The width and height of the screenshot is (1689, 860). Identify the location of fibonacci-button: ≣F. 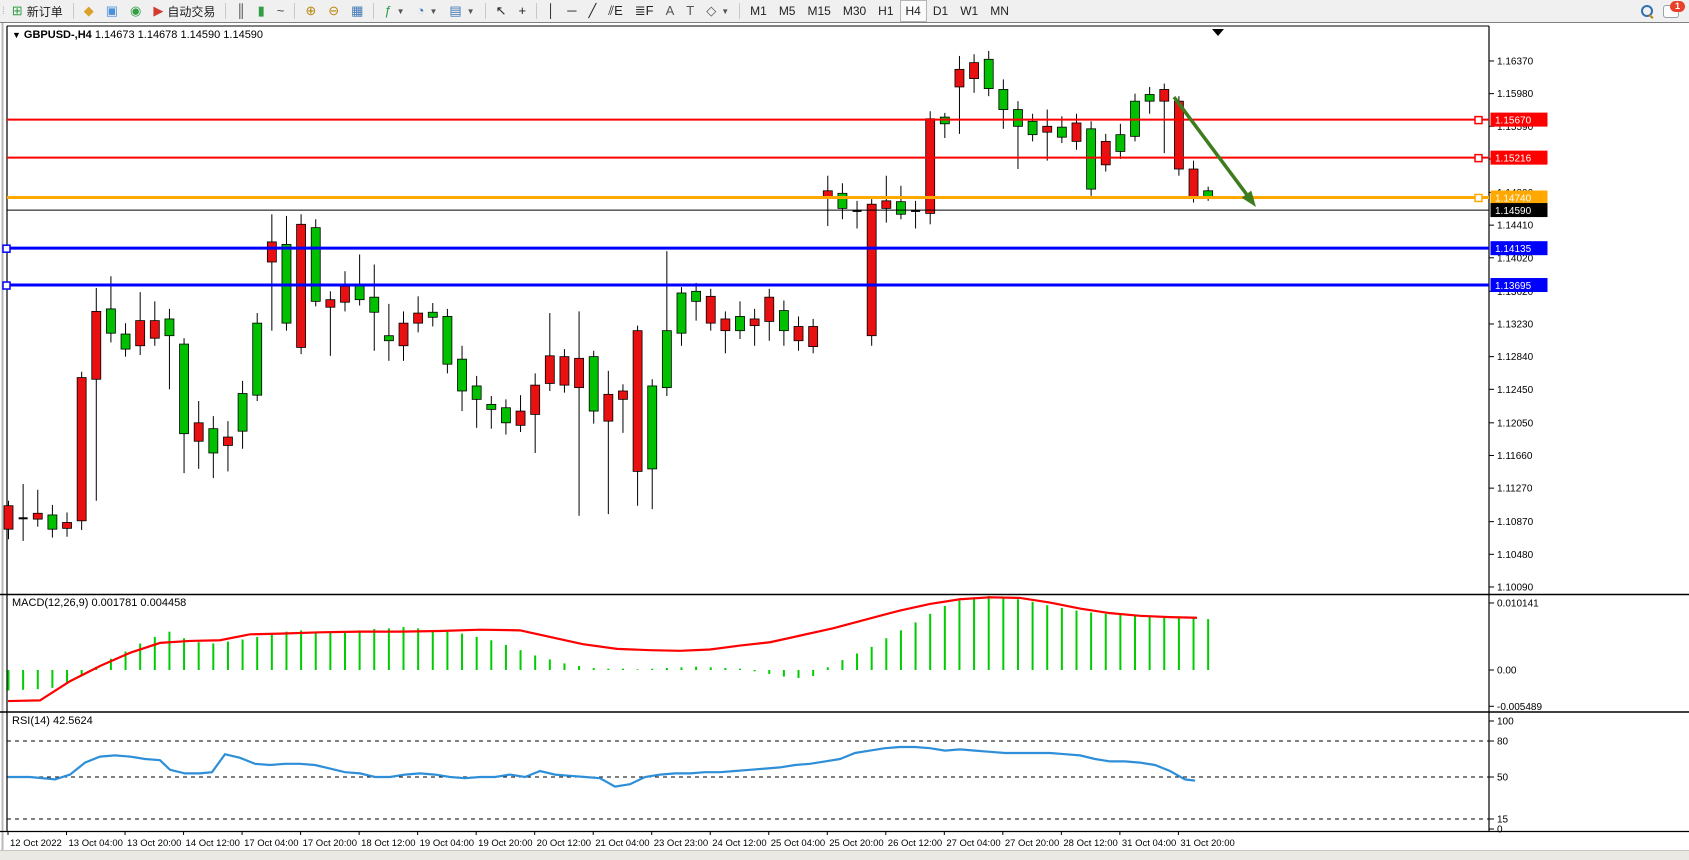
(644, 11).